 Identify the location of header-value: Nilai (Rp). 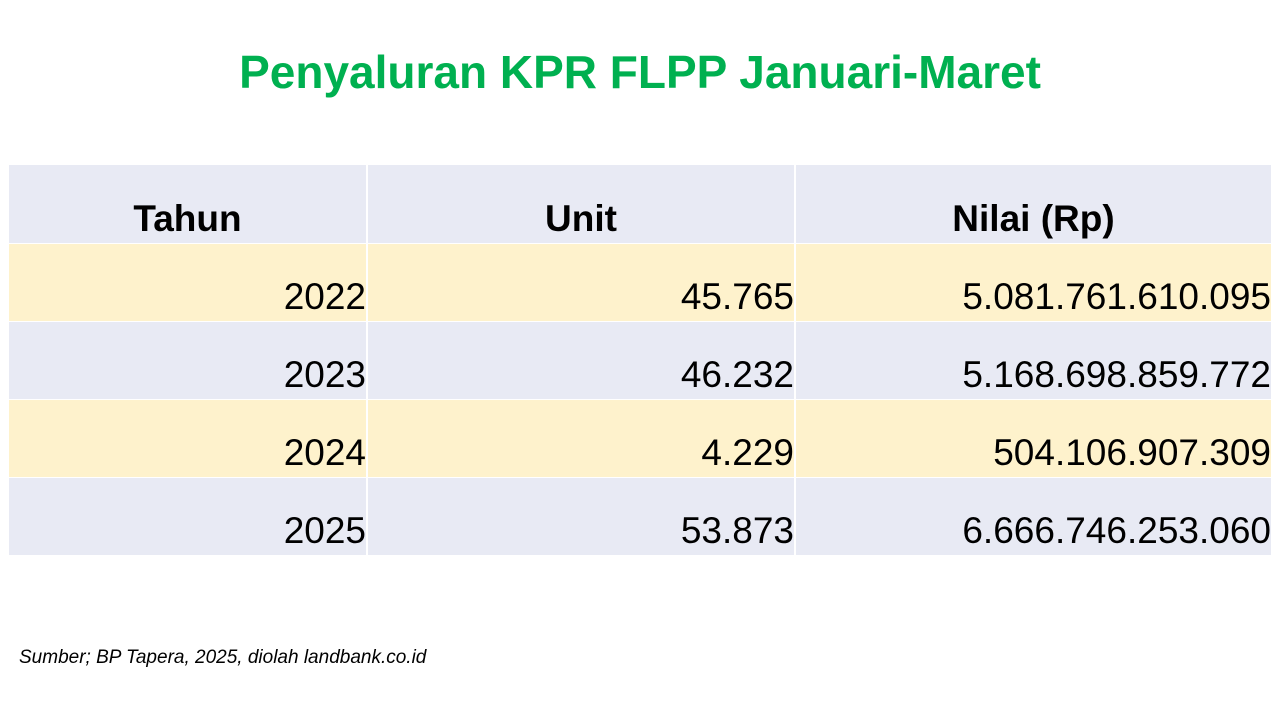
(1032, 204).